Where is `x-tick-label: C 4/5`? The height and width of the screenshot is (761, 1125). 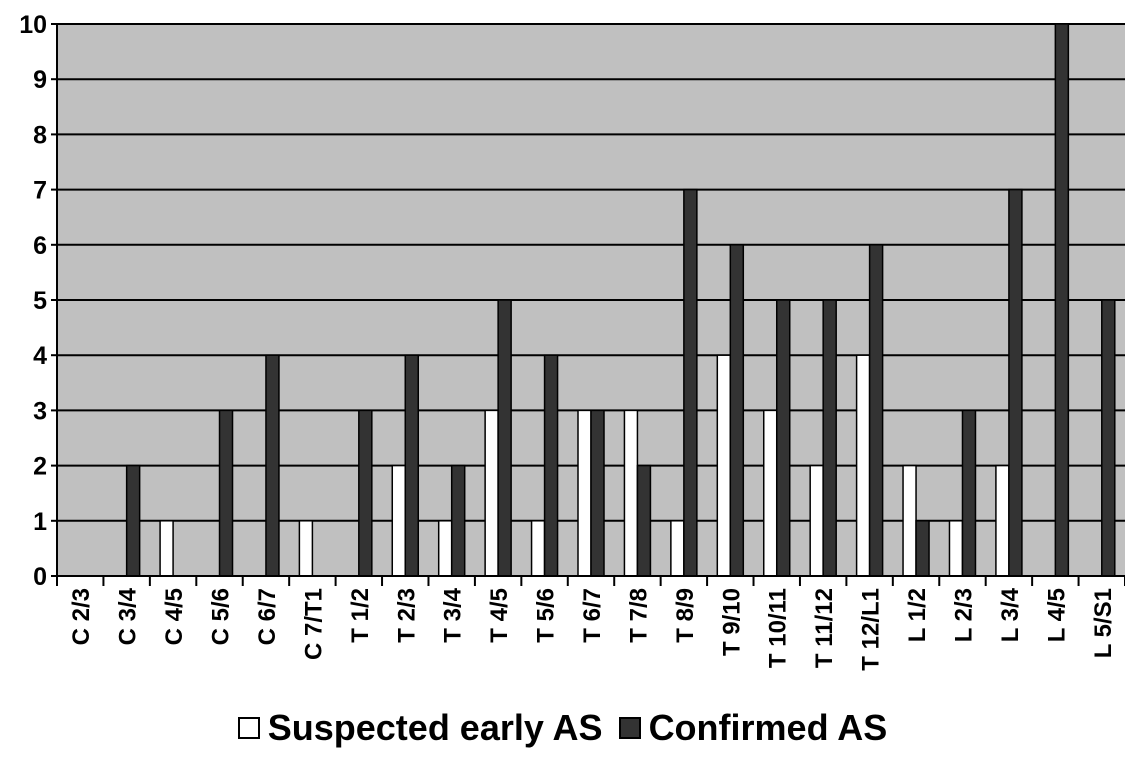
x-tick-label: C 4/5 is located at coordinates (174, 616).